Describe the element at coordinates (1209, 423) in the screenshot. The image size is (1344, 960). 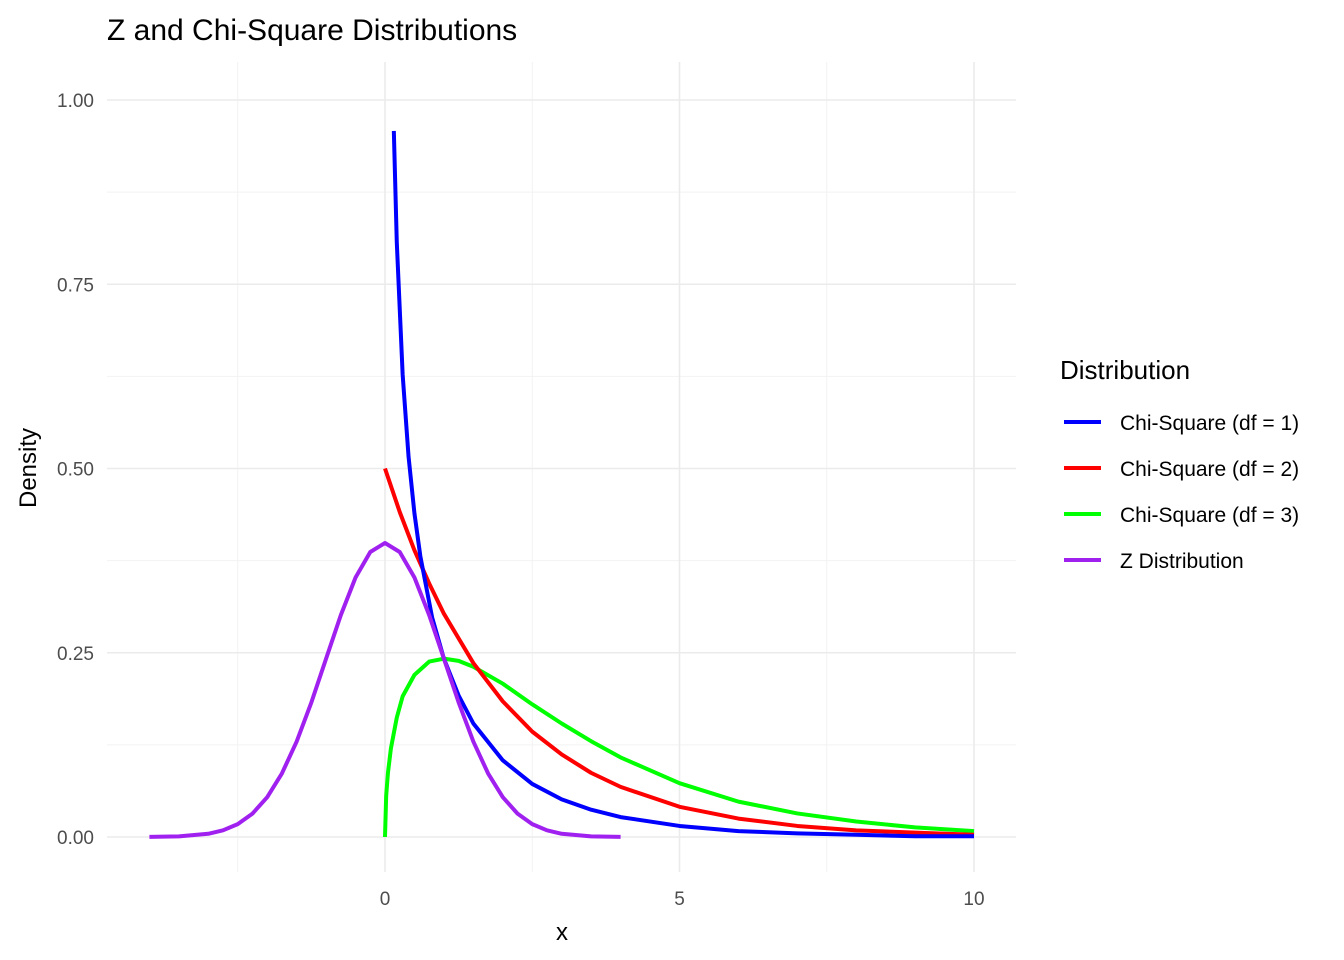
I see `legend-label-chi-square-df-1: Chi-Square (df = 1)` at that location.